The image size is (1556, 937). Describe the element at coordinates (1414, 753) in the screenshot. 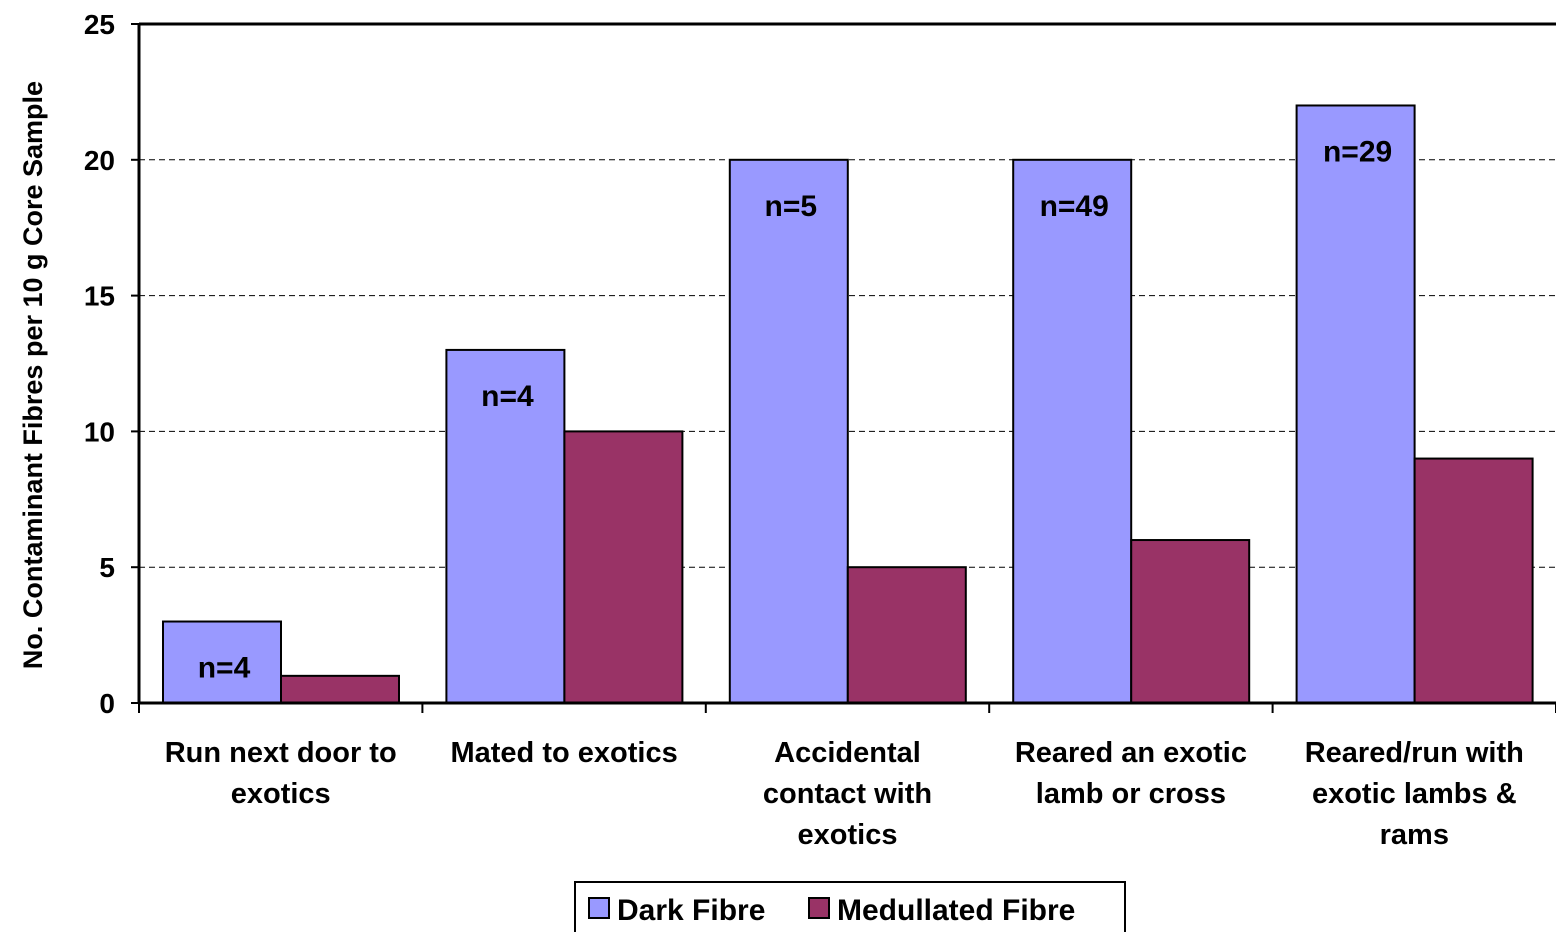

I see `x-tick-label: Reared/run with` at that location.